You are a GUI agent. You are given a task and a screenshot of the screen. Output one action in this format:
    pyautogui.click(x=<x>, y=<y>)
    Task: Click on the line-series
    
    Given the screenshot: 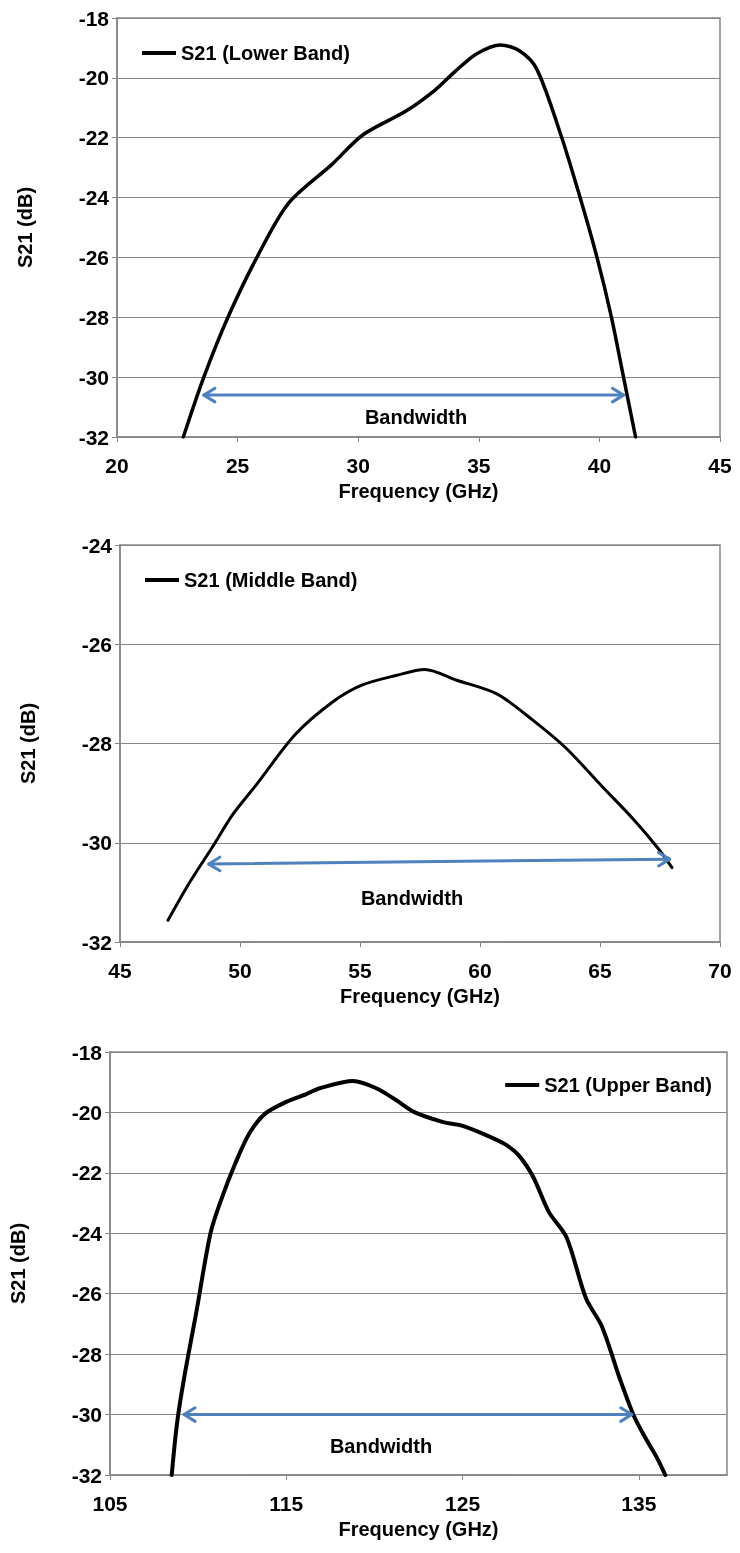 What is the action you would take?
    pyautogui.click(x=420, y=795)
    